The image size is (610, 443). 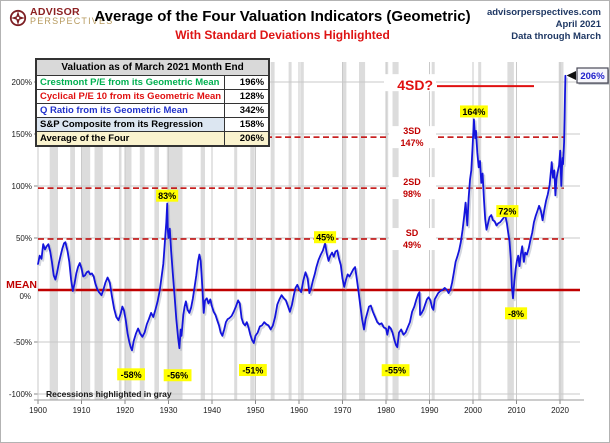 I want to click on row-value: 128%, so click(x=247, y=96).